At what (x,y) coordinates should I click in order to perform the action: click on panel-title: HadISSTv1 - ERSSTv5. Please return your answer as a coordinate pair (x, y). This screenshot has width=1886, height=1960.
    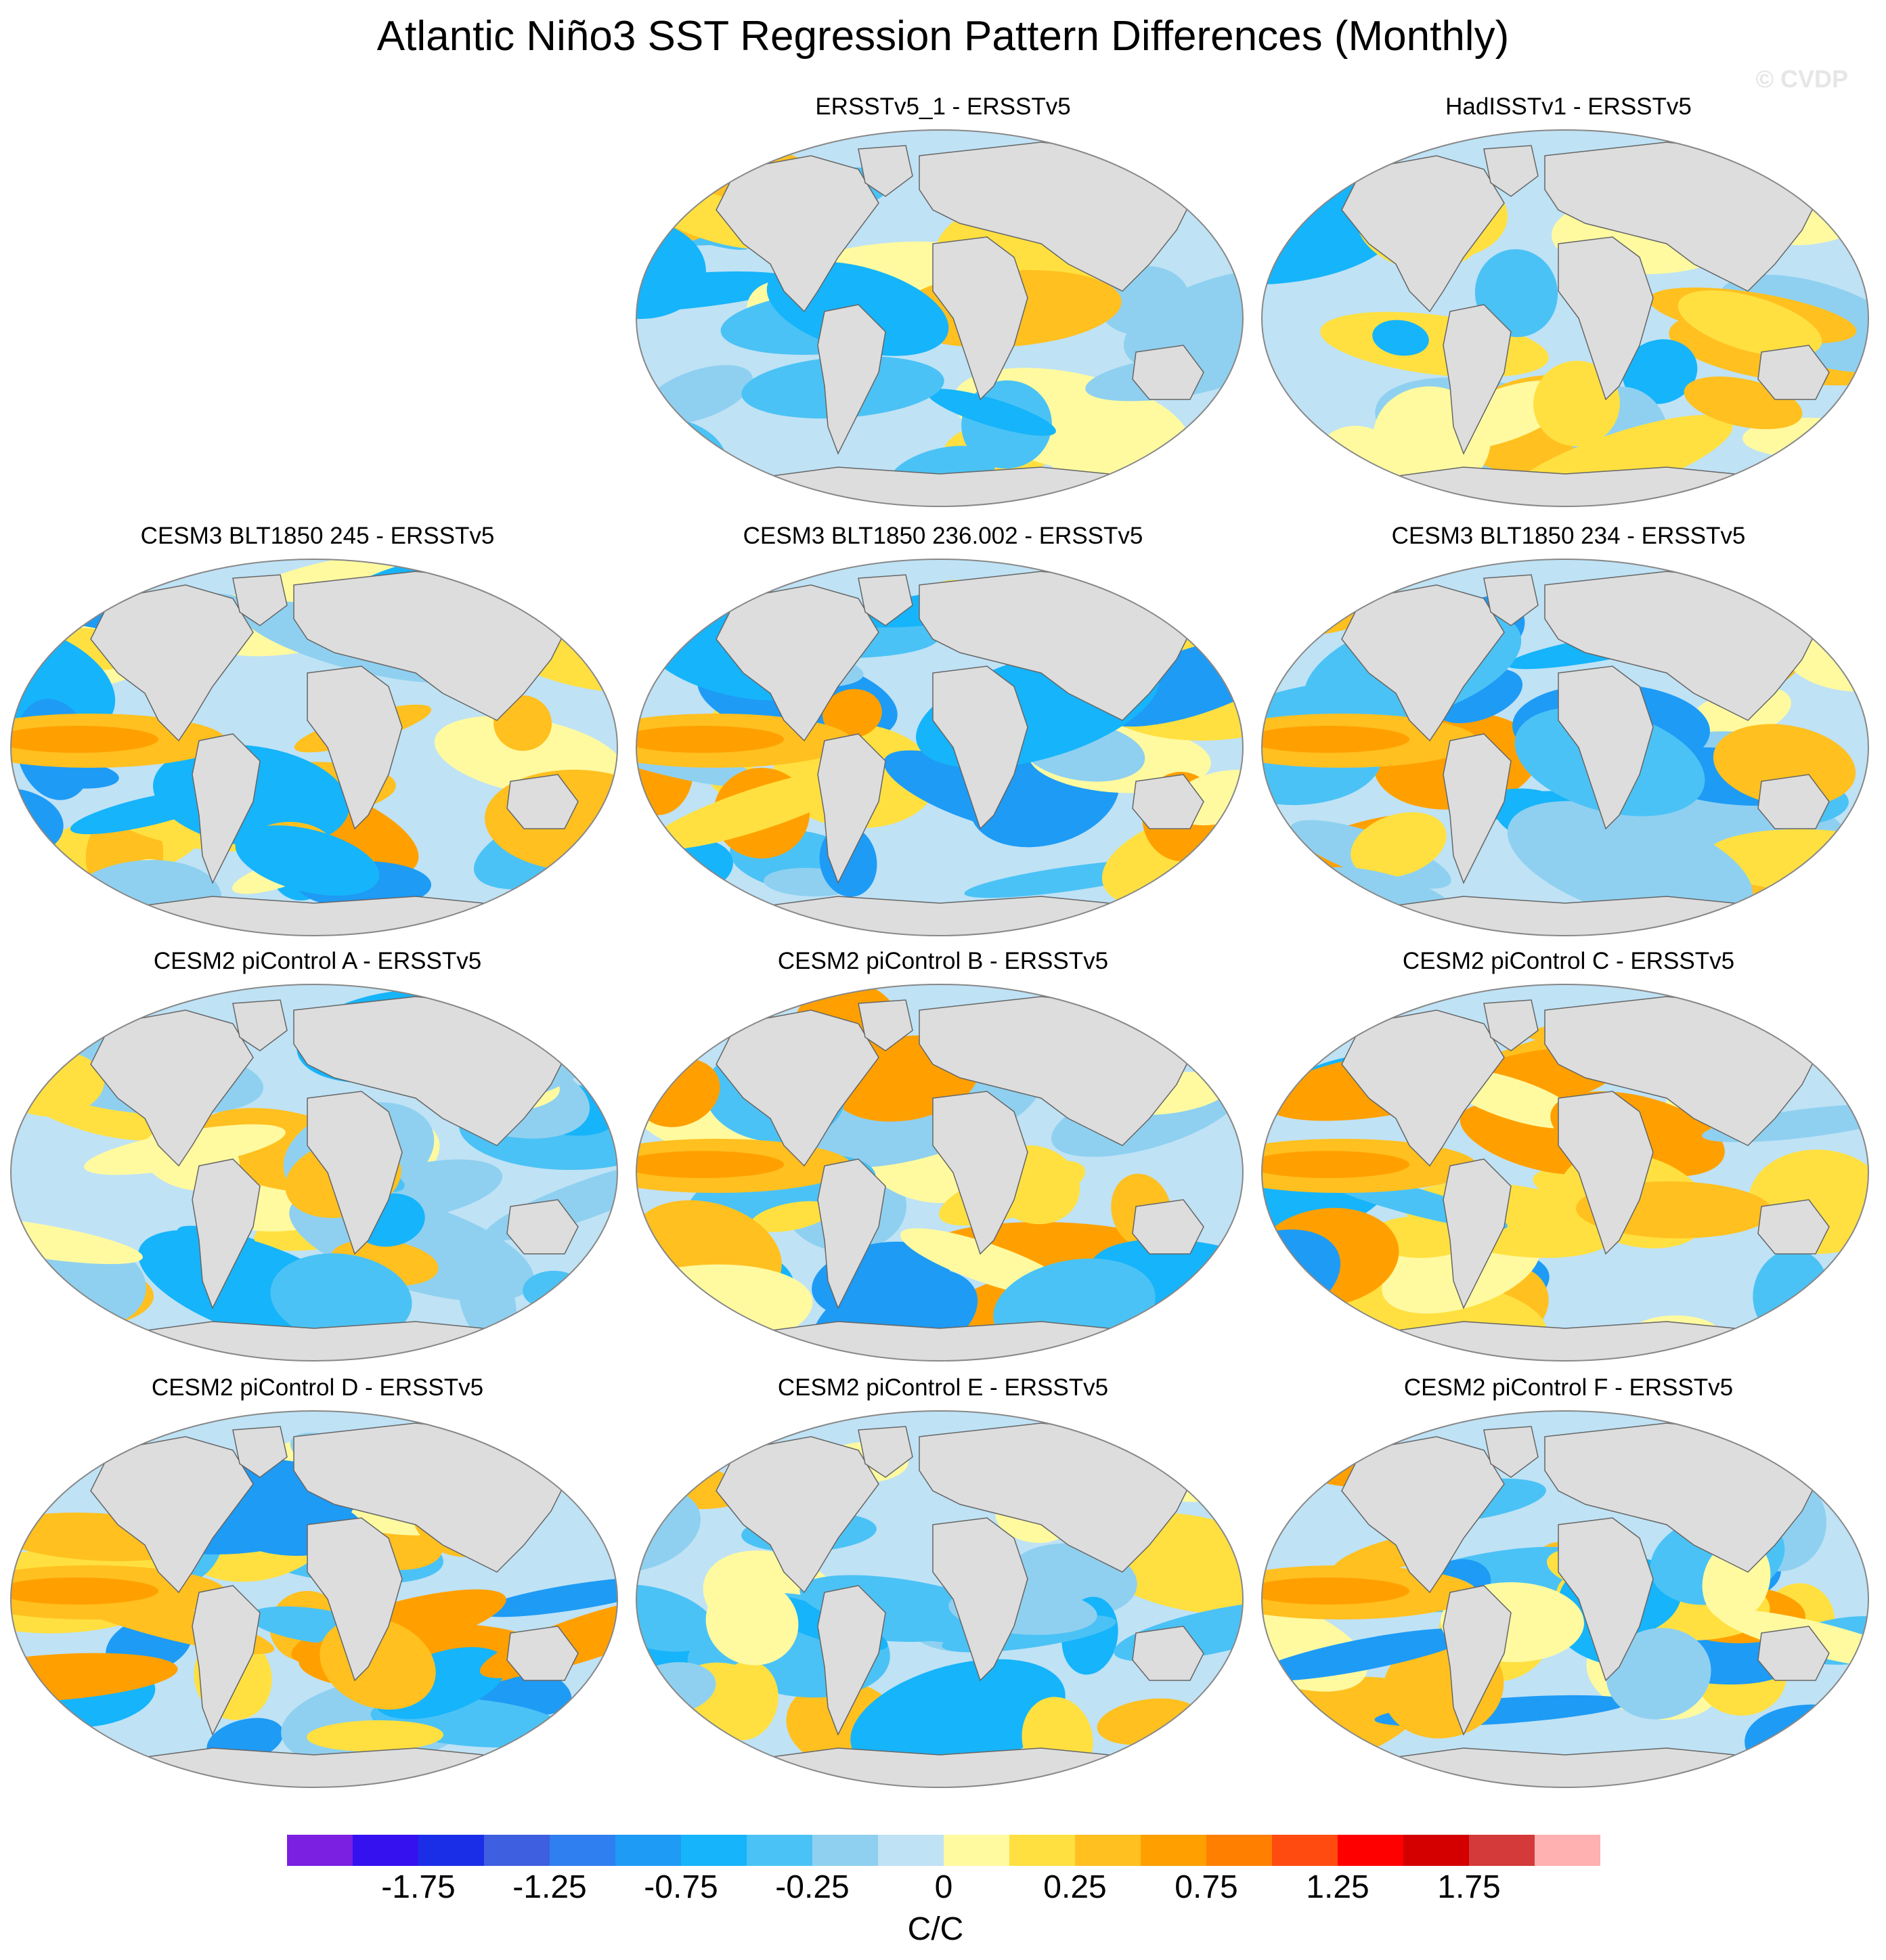
    Looking at the image, I should click on (1569, 106).